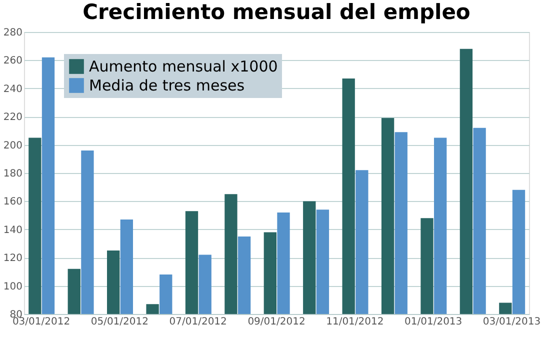 The width and height of the screenshot is (560, 355). What do you see at coordinates (12, 33) in the screenshot?
I see `y-tick-label: 280` at bounding box center [12, 33].